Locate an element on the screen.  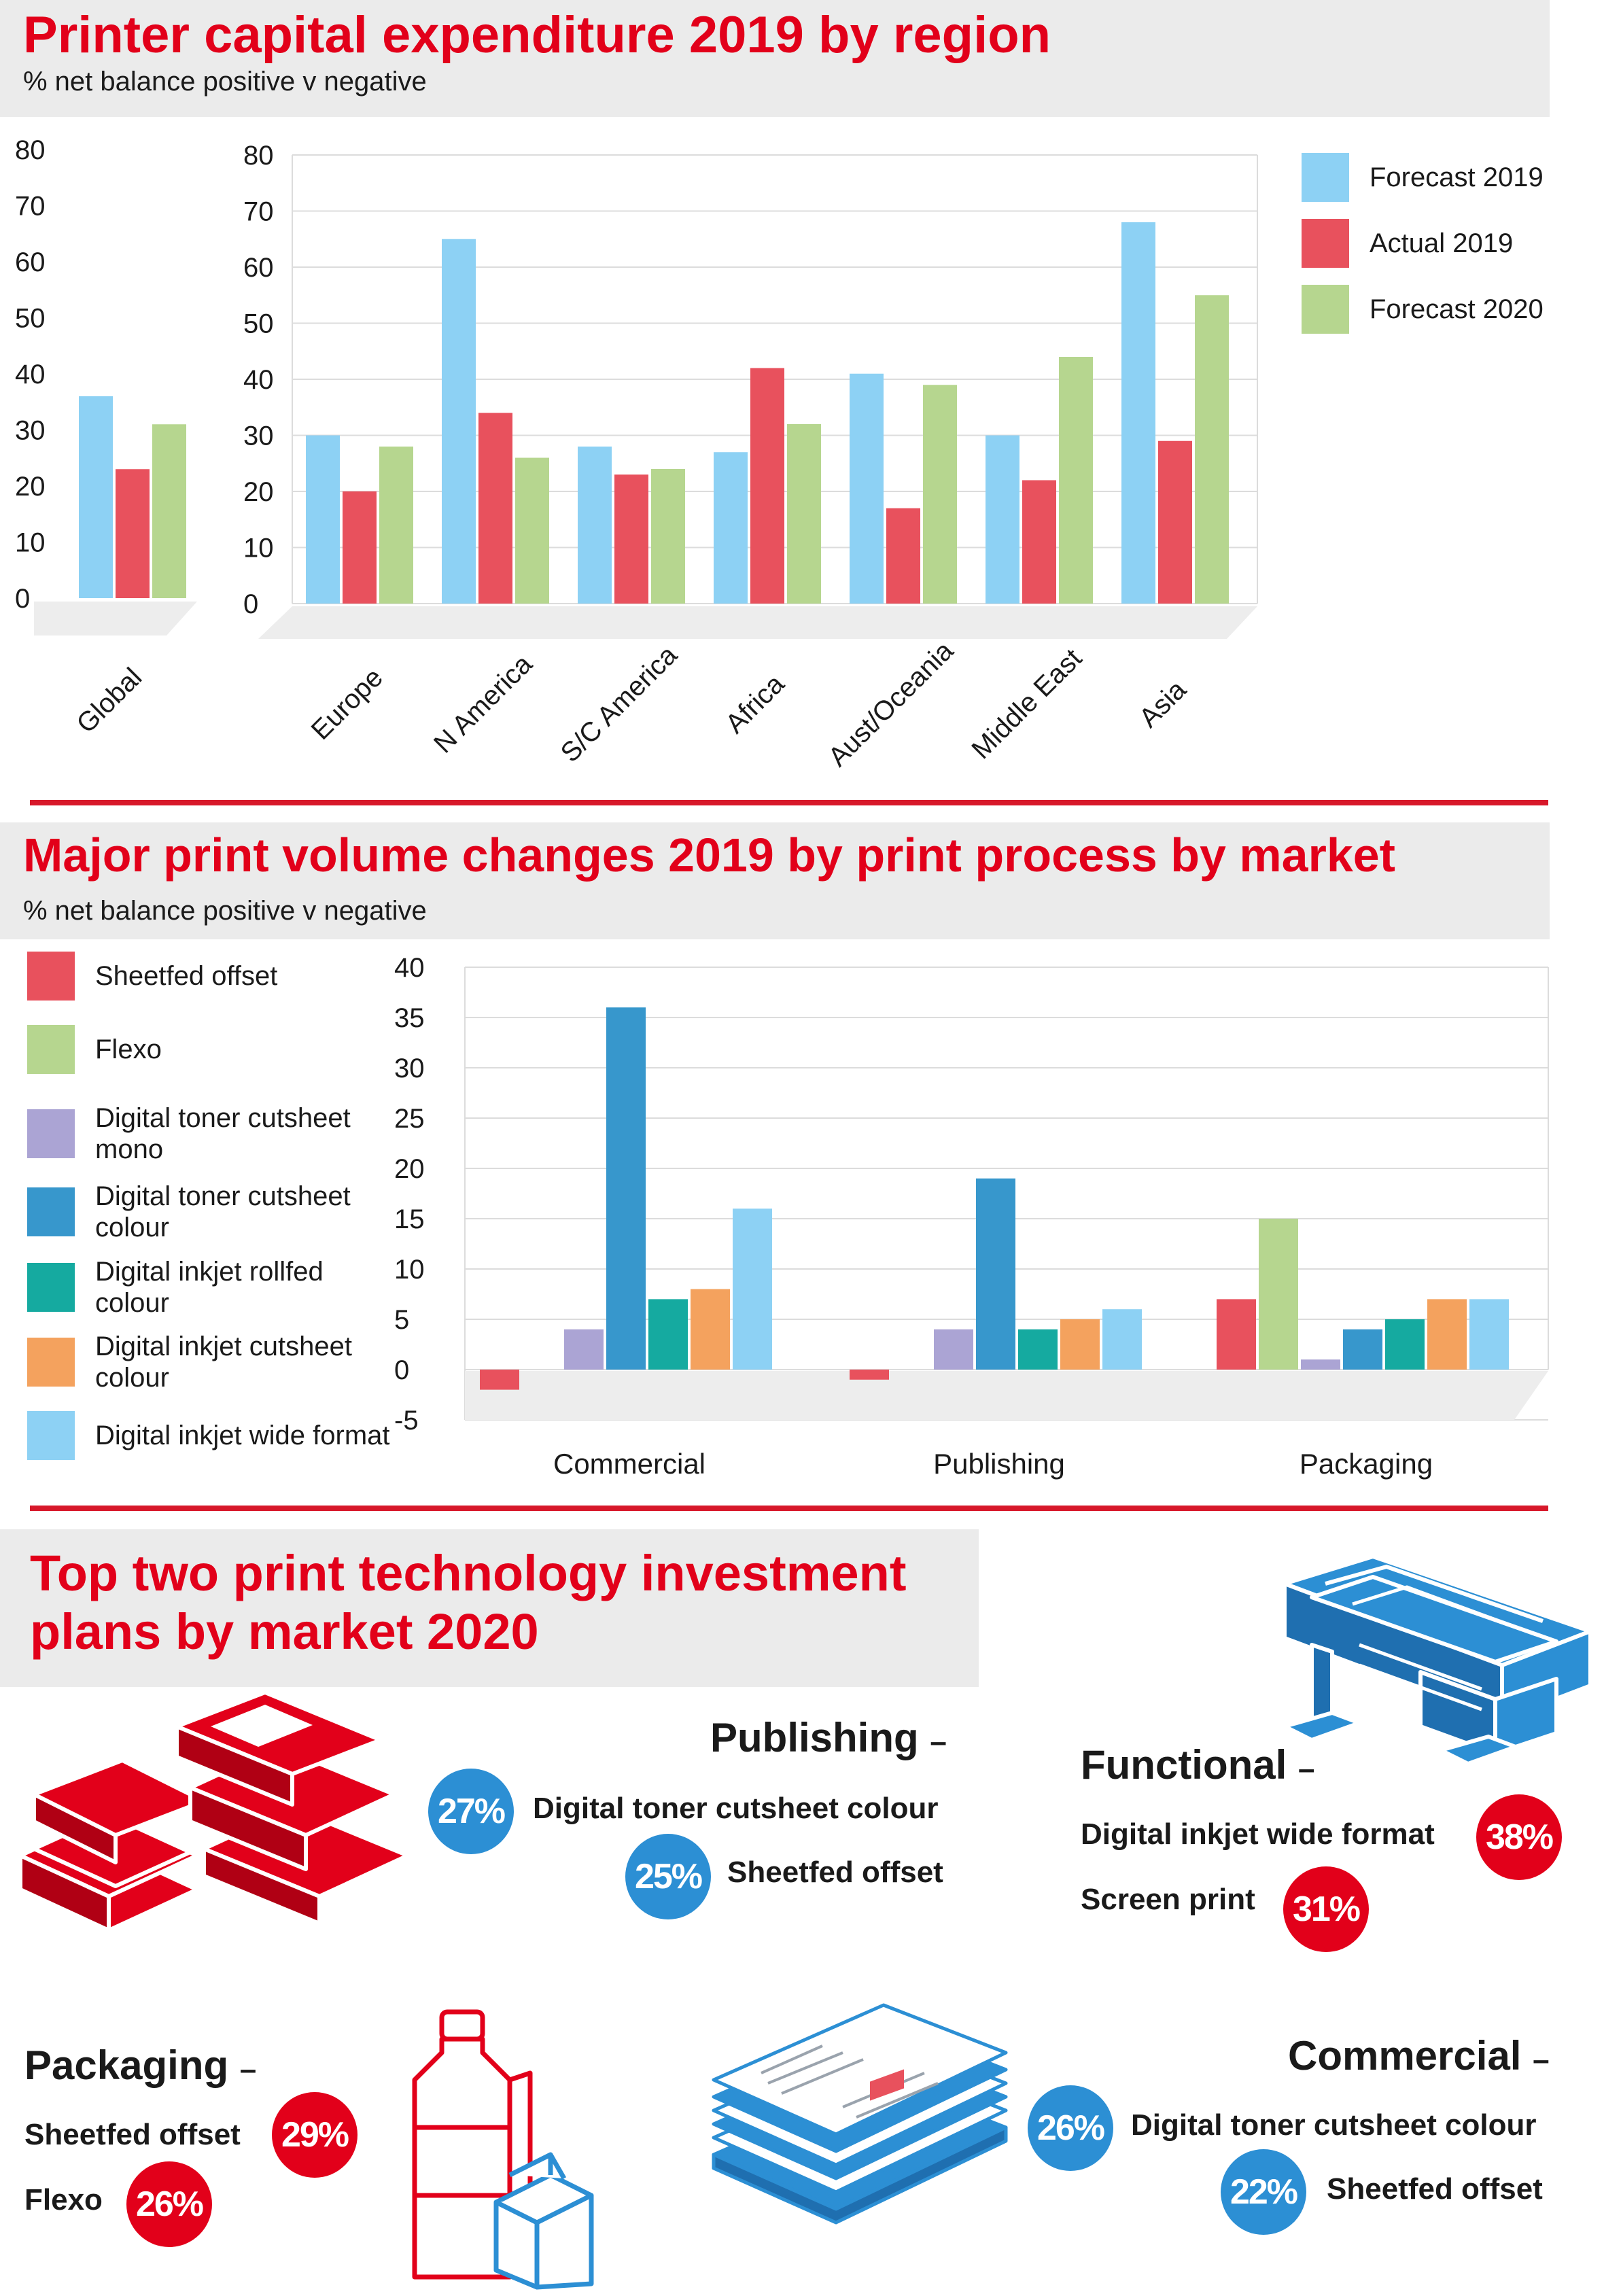
publishing-pct-1: 27% is located at coordinates (471, 1811).